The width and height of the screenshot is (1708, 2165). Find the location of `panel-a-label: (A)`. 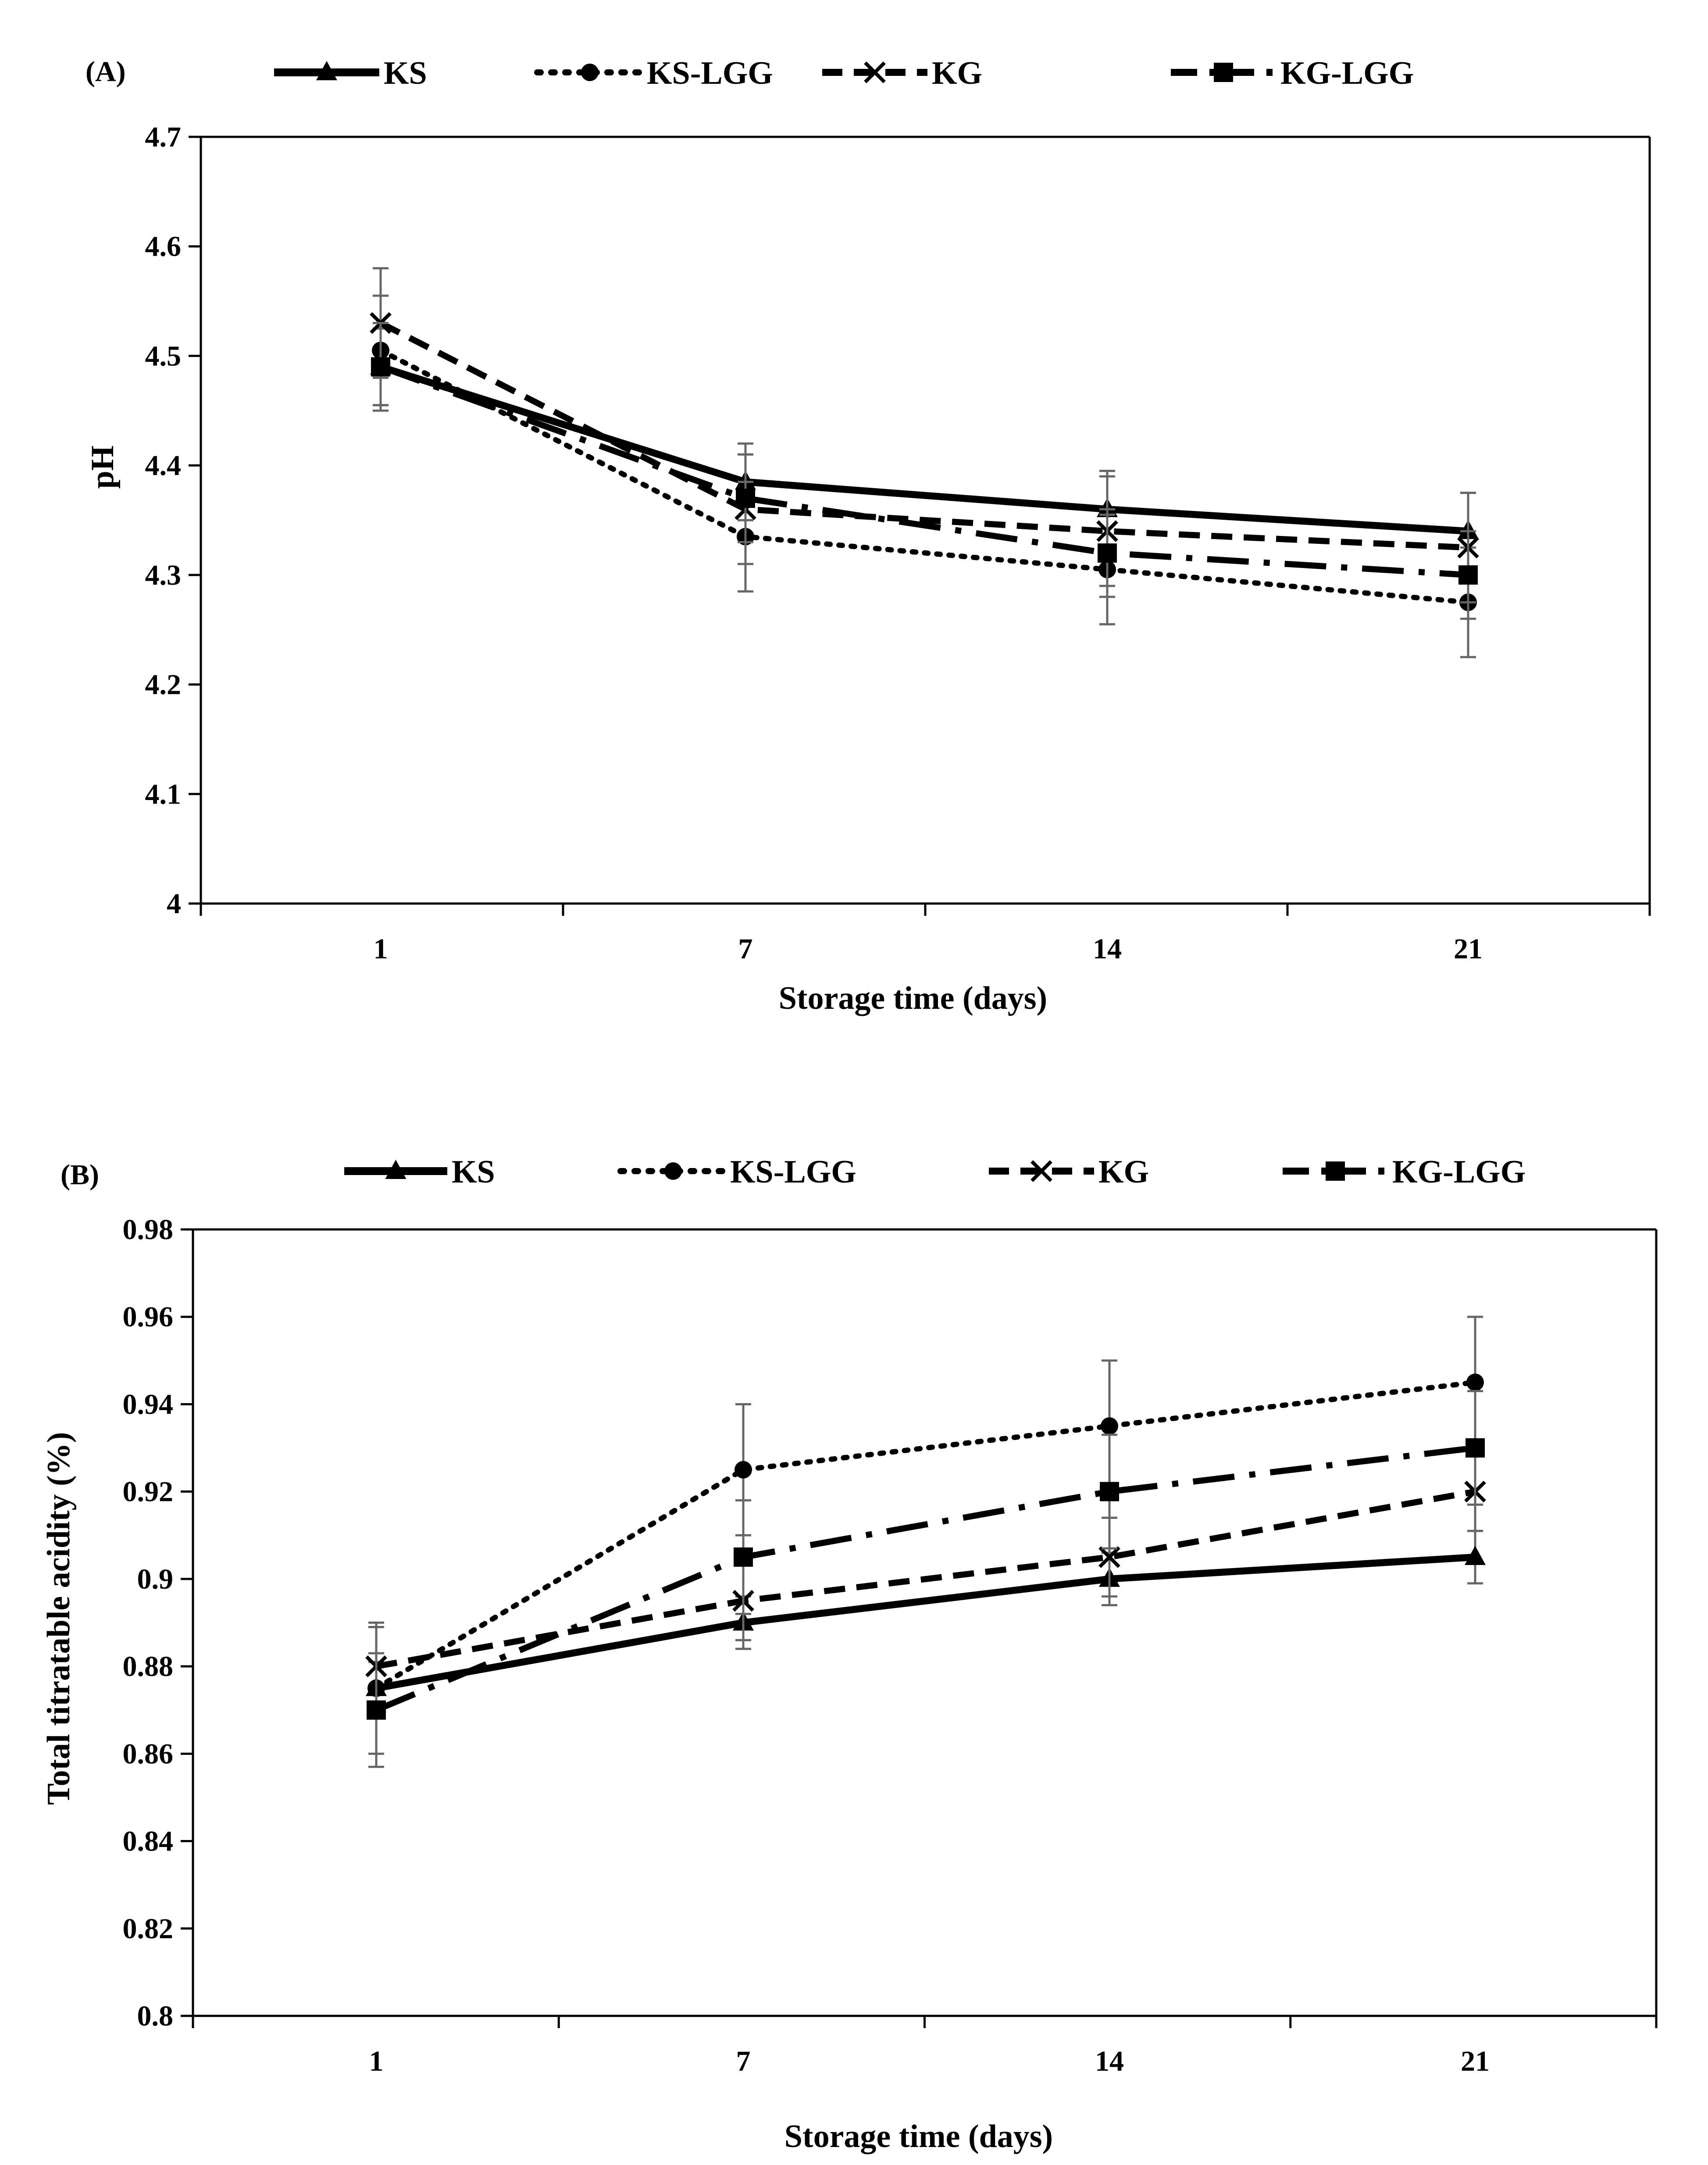

panel-a-label: (A) is located at coordinates (106, 72).